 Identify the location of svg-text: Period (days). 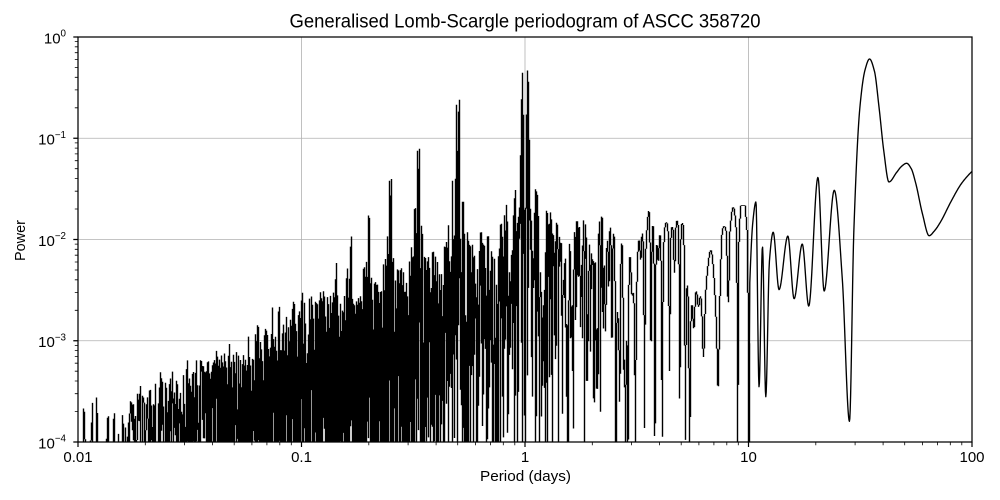
(525, 476).